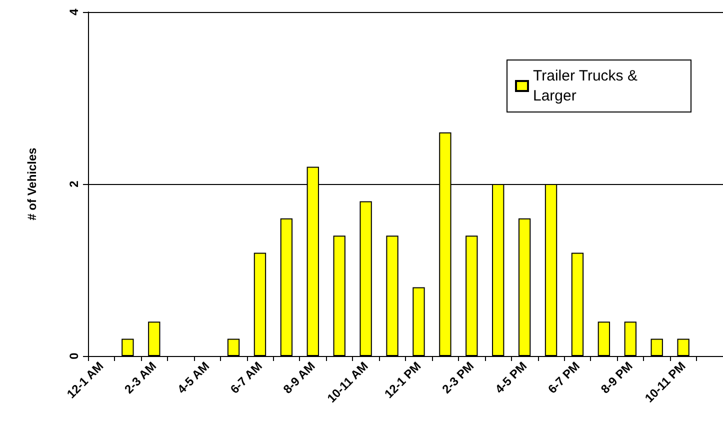 The image size is (723, 447). What do you see at coordinates (74, 12) in the screenshot?
I see `y-tick-label: 4` at bounding box center [74, 12].